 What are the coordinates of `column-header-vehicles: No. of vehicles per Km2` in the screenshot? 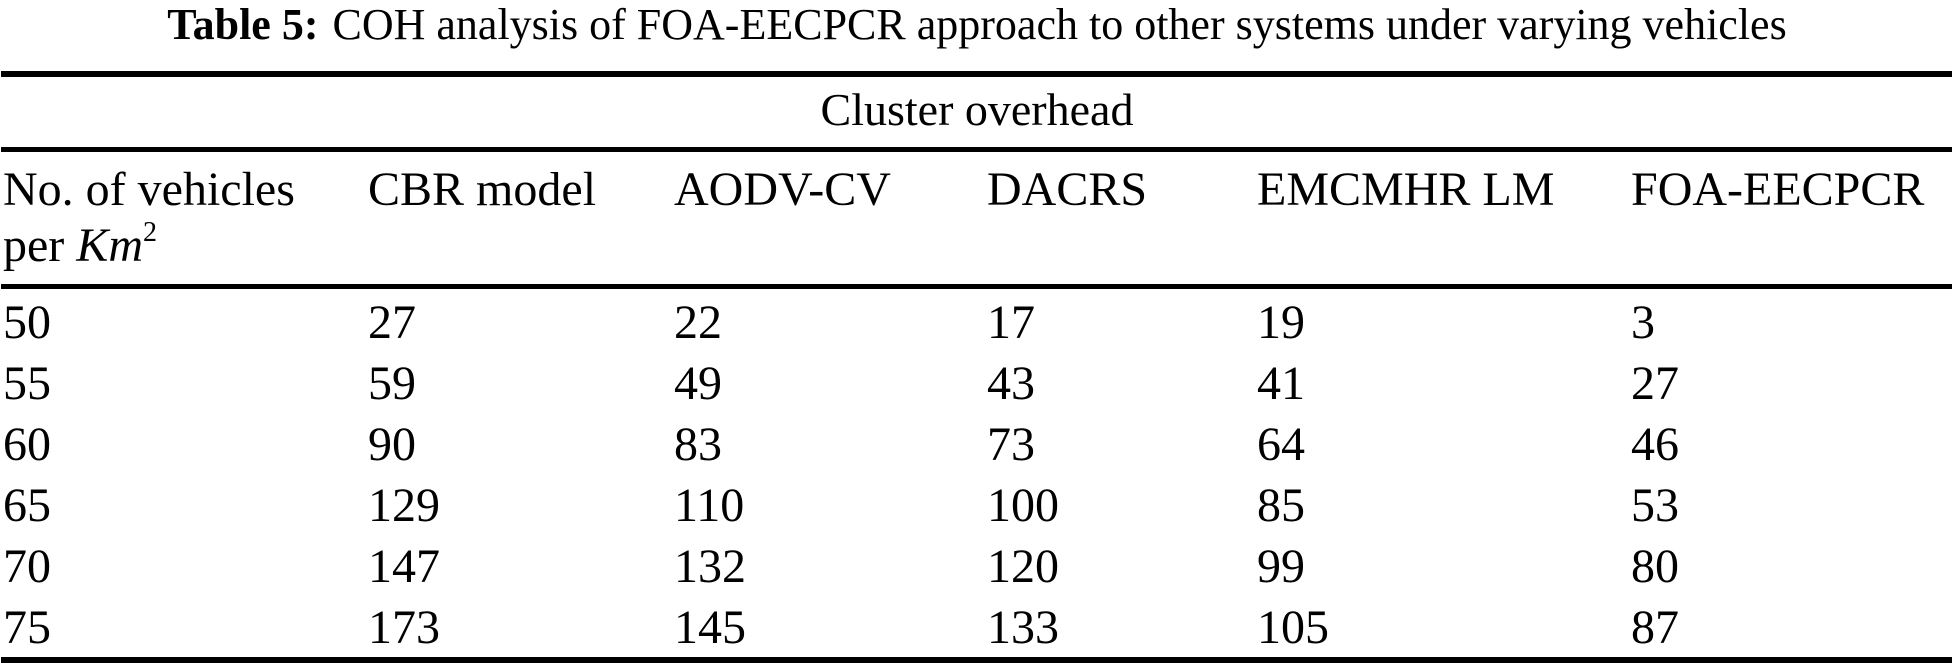 It's located at (149, 218).